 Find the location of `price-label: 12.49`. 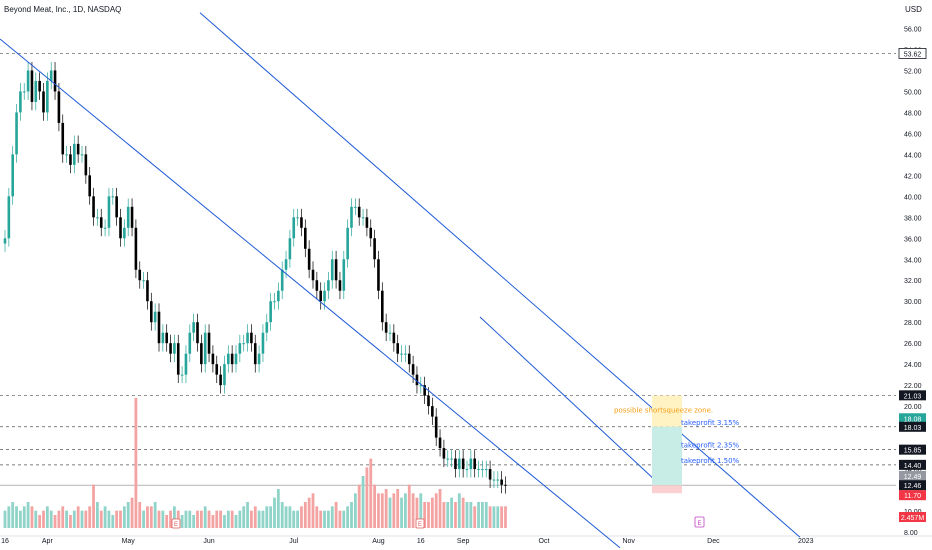

price-label: 12.49 is located at coordinates (913, 477).